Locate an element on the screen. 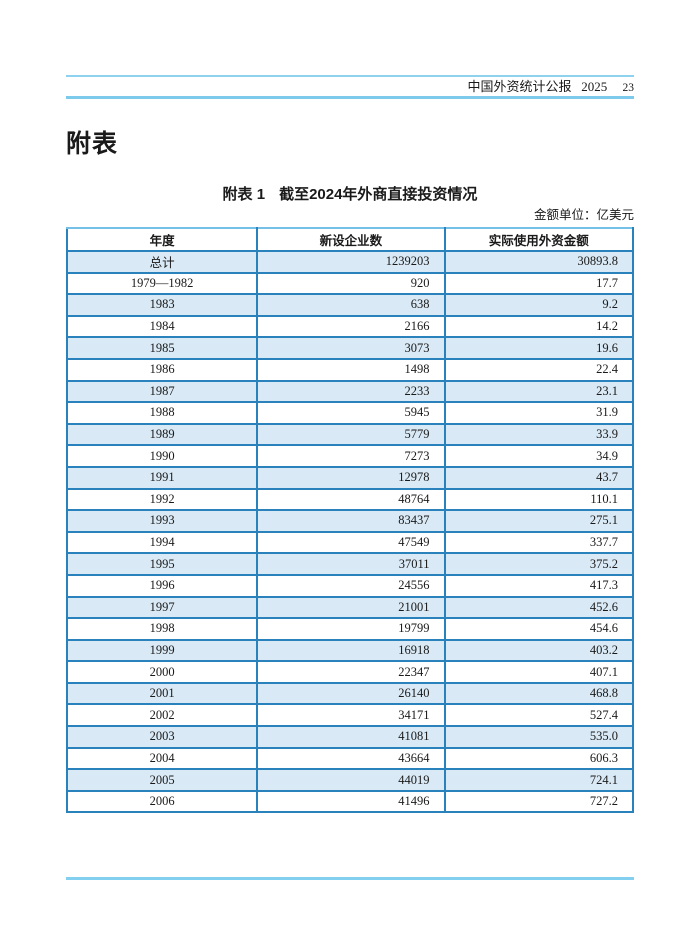 This screenshot has height=944, width=700. amount-cell: 403.2 is located at coordinates (539, 650).